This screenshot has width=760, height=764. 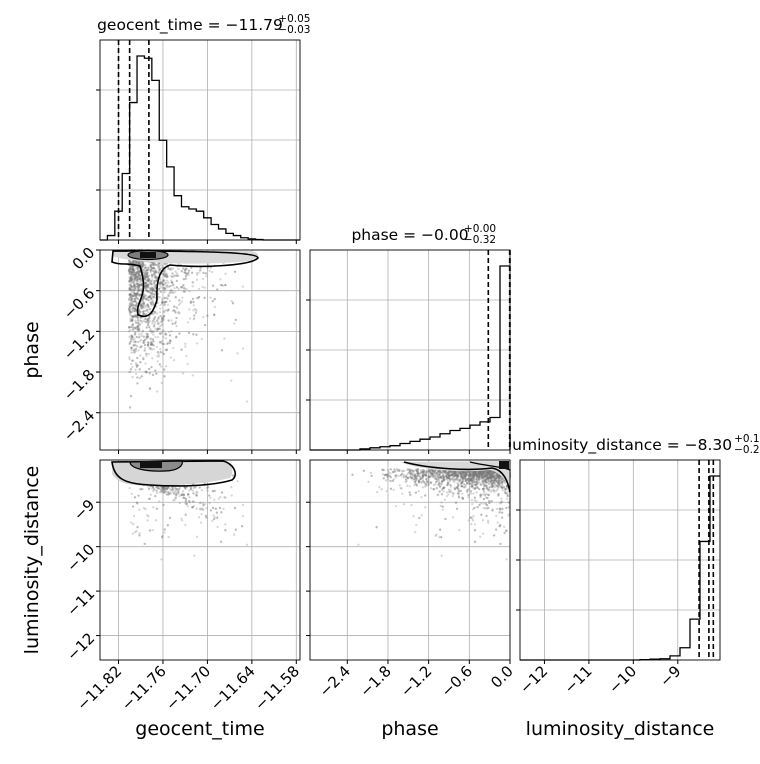 What do you see at coordinates (480, 240) in the screenshot?
I see `title-lower-error: −0.32` at bounding box center [480, 240].